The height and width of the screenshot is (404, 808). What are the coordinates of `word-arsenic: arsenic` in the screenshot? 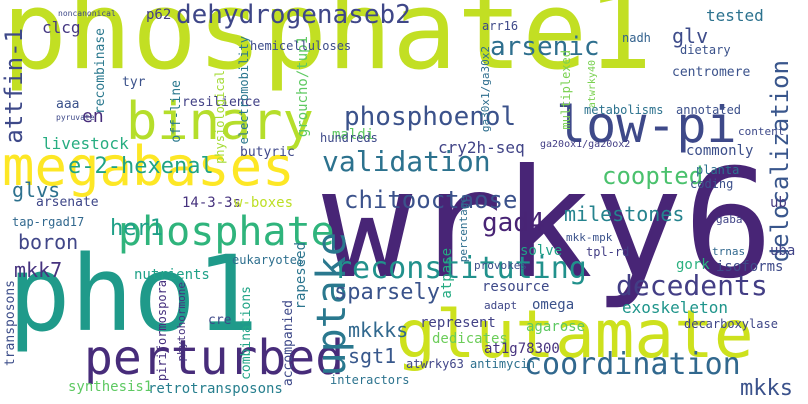 It's located at (545, 47).